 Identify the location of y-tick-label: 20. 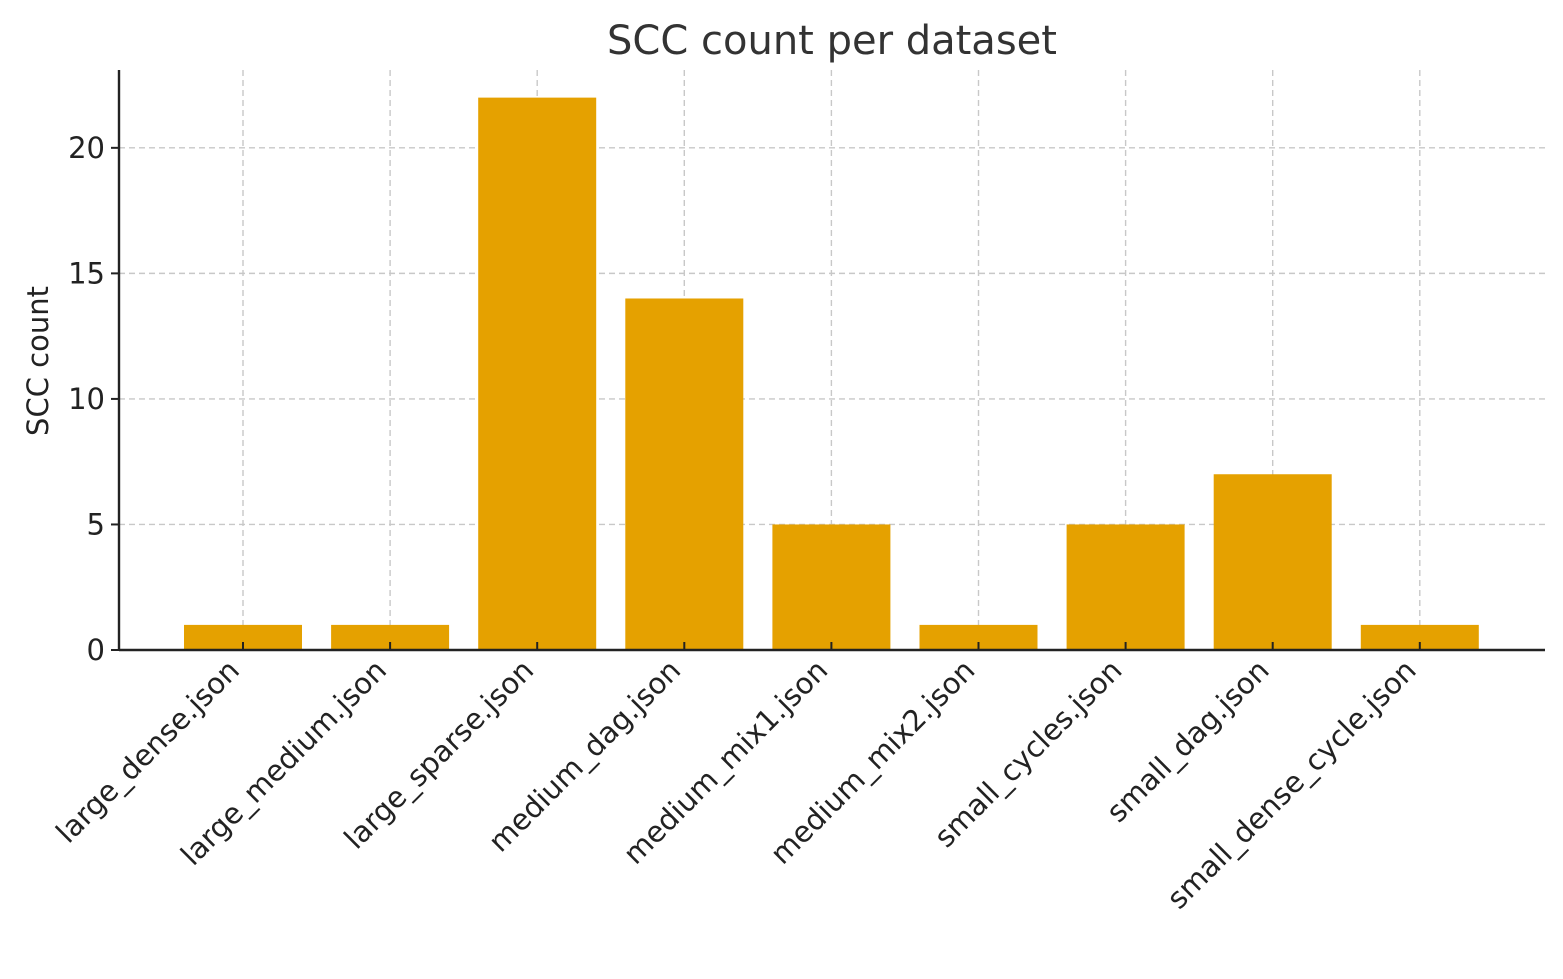
(86, 148).